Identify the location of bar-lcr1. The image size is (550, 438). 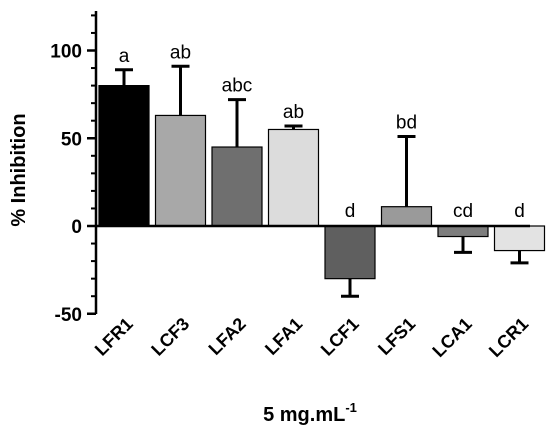
(519, 238).